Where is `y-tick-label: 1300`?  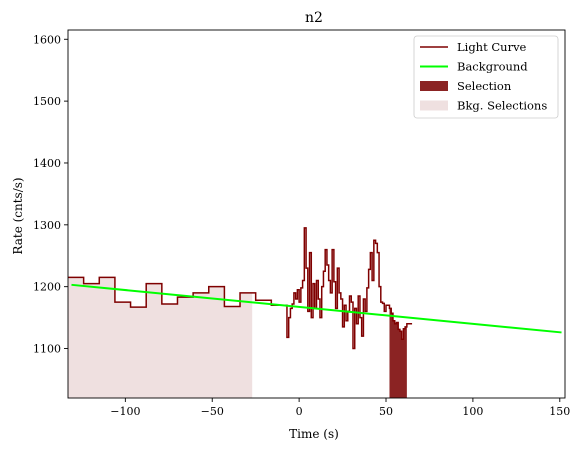 y-tick-label: 1300 is located at coordinates (47, 225).